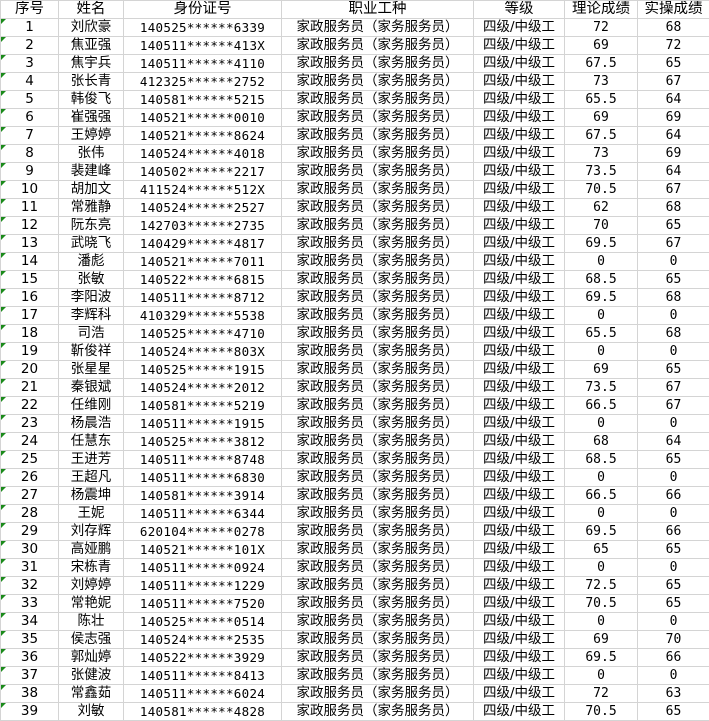  I want to click on cell-id: 140525******1915, so click(202, 369).